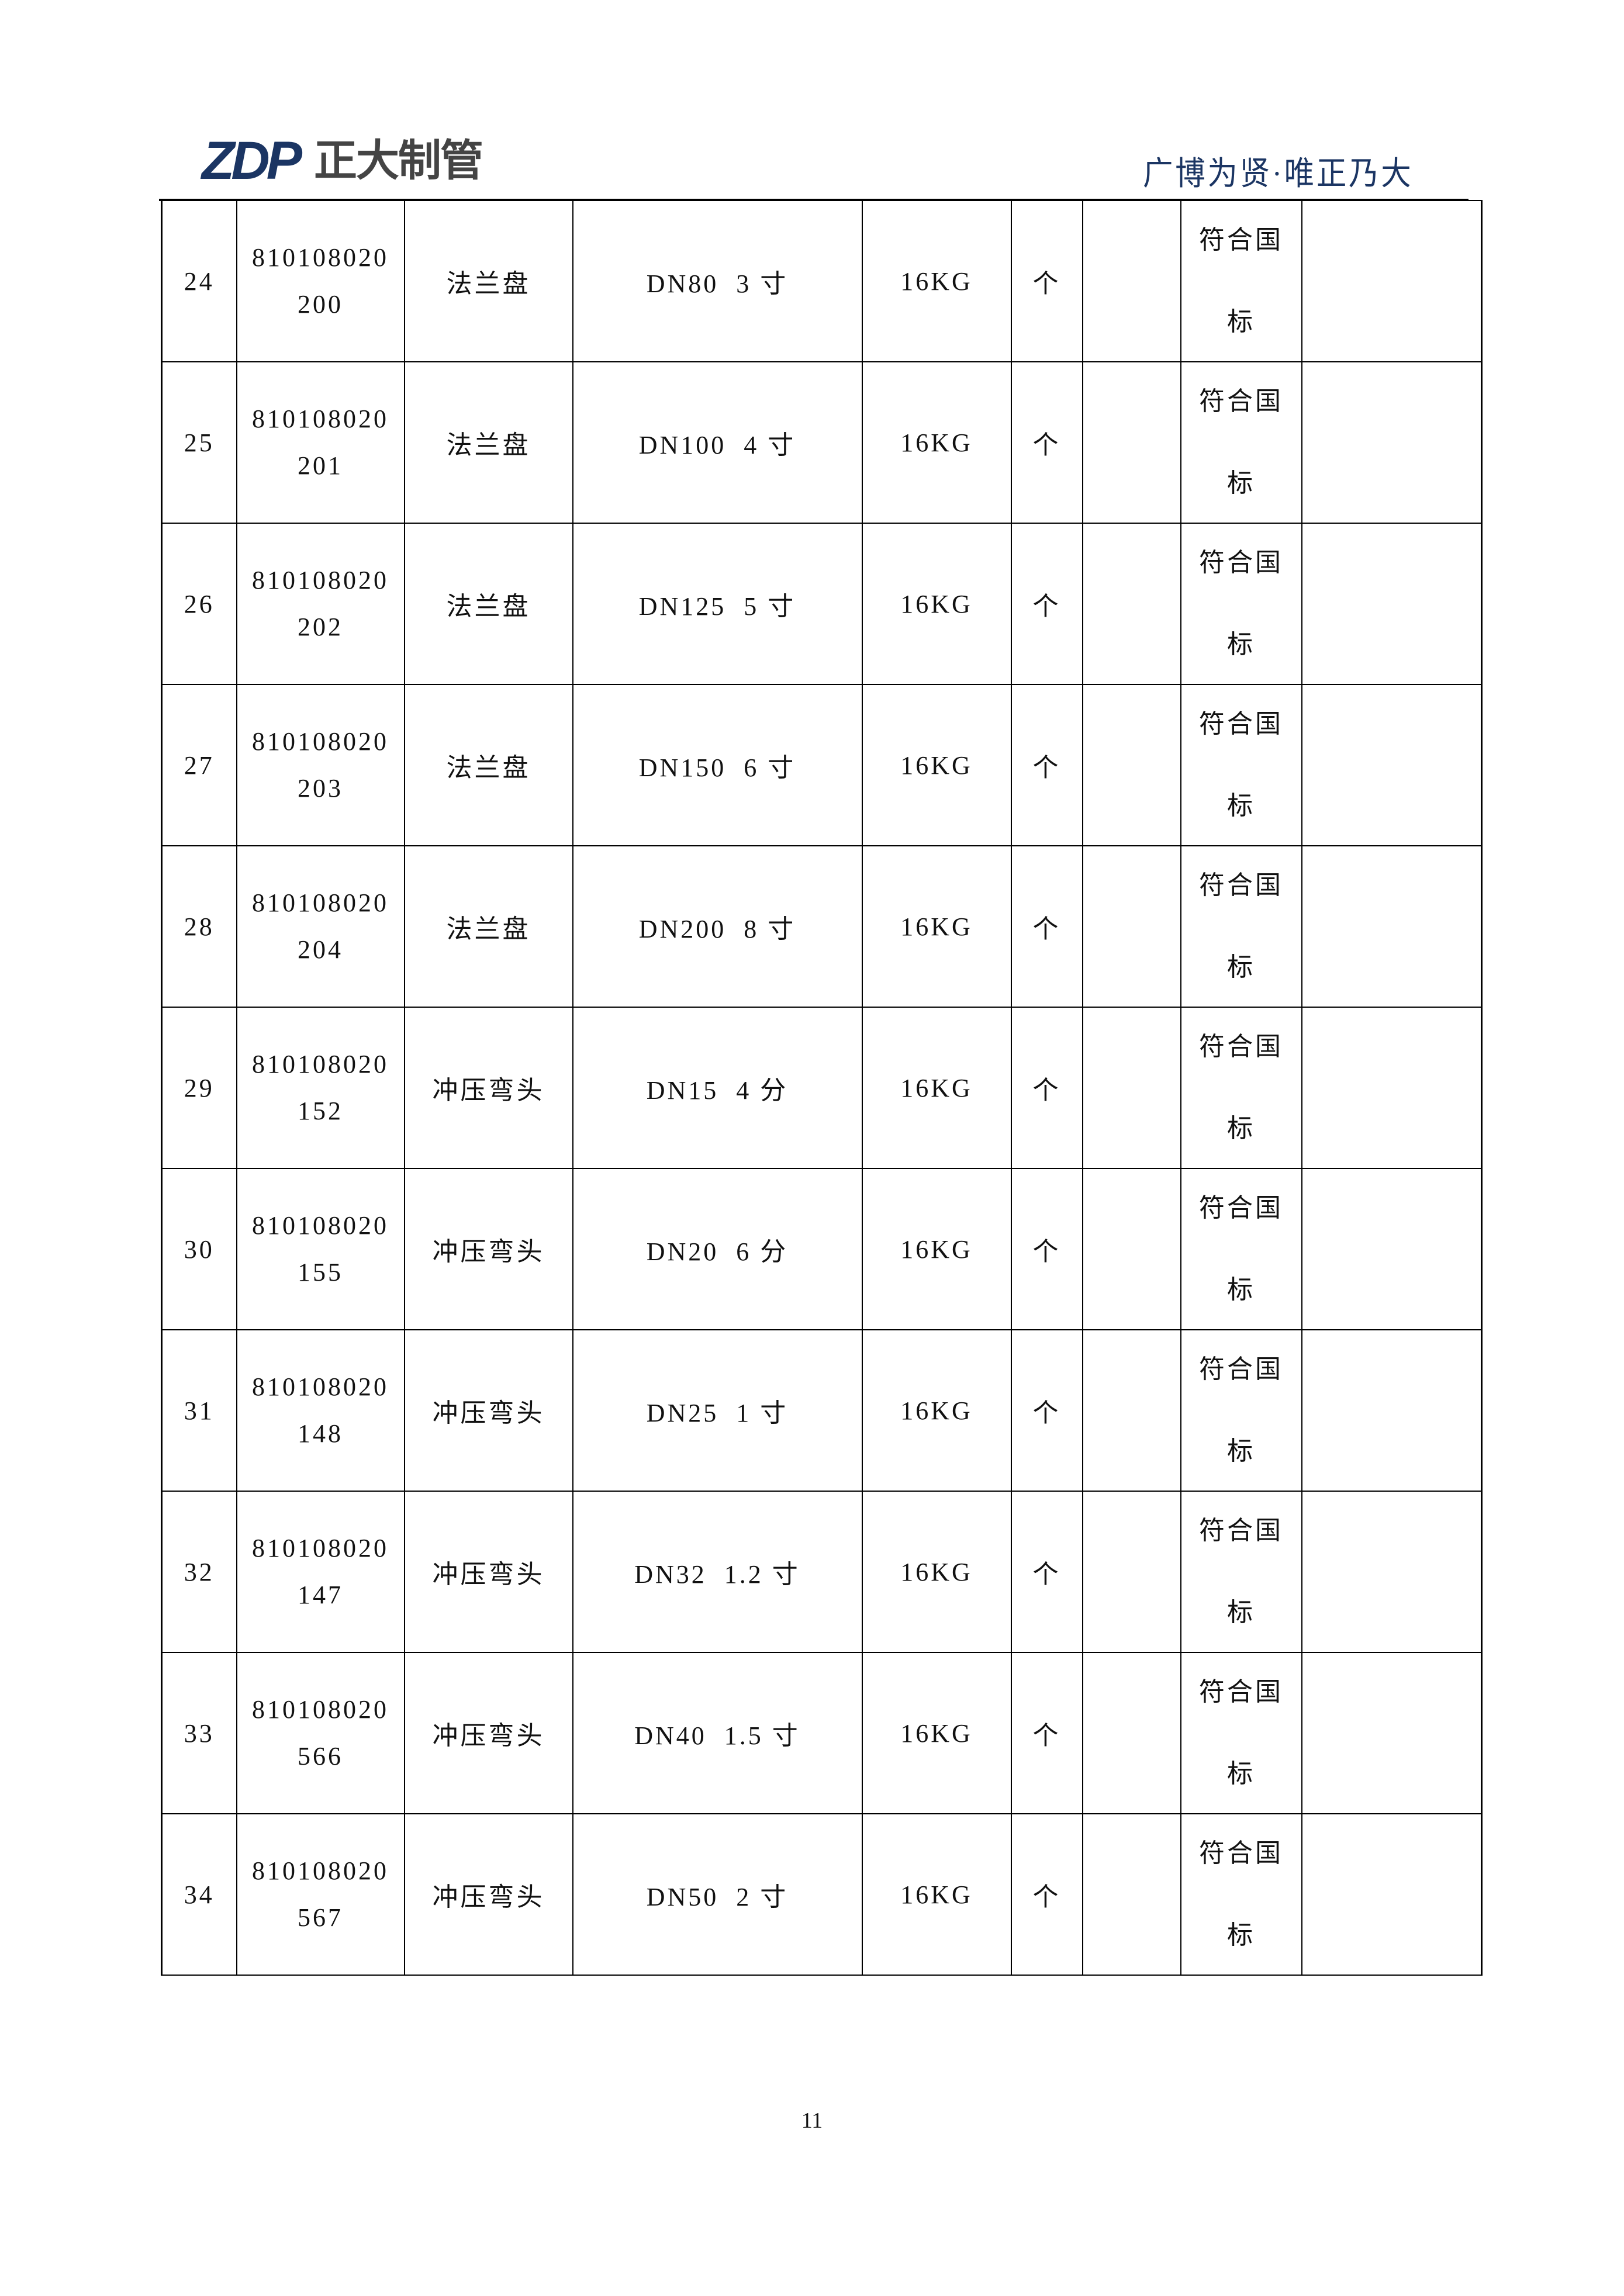  What do you see at coordinates (320, 1272) in the screenshot?
I see `code-line-2: 155` at bounding box center [320, 1272].